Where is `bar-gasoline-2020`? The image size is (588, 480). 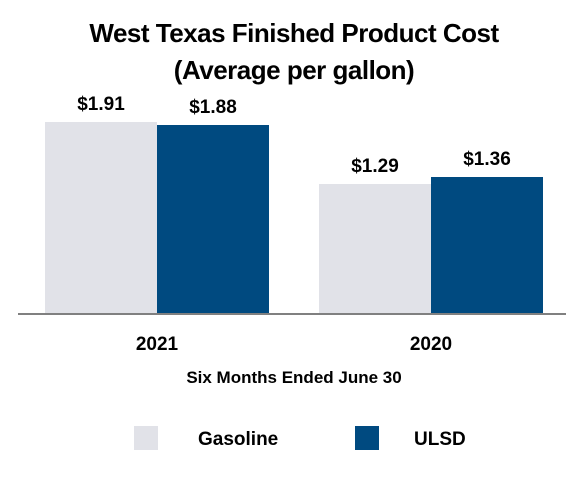 bar-gasoline-2020 is located at coordinates (375, 248).